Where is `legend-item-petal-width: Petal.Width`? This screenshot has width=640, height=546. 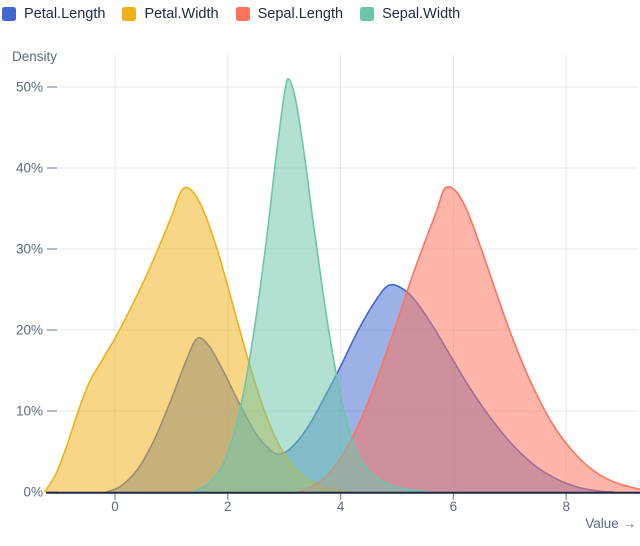 legend-item-petal-width: Petal.Width is located at coordinates (170, 14).